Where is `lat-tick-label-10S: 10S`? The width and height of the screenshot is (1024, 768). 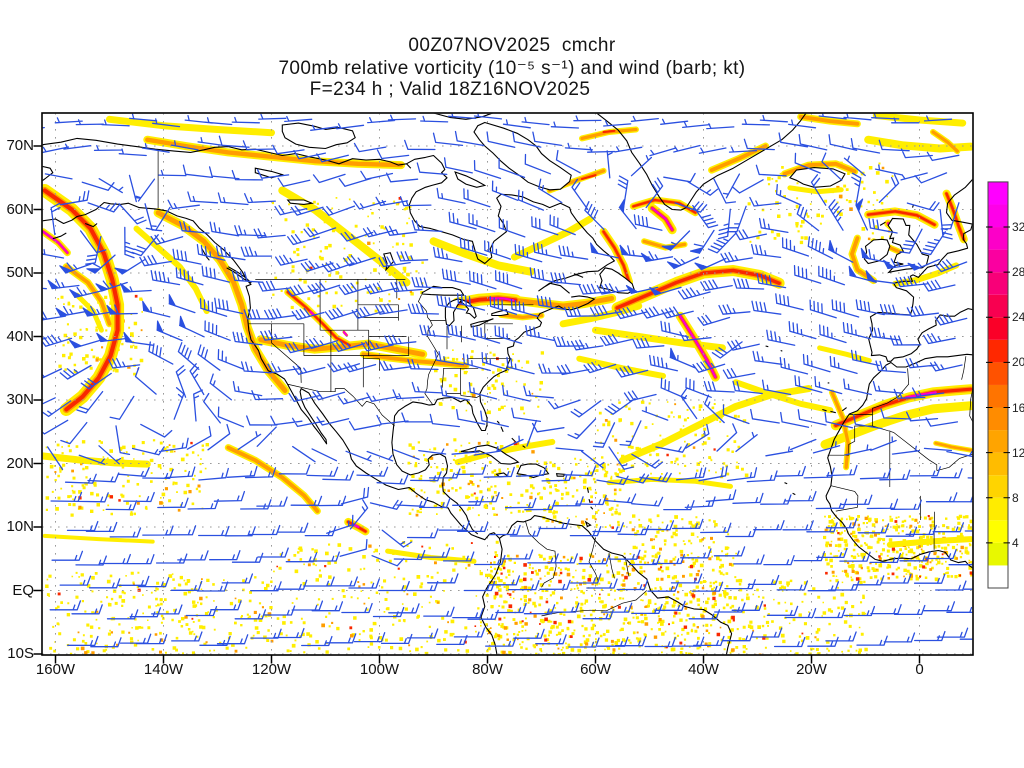 lat-tick-label-10S: 10S is located at coordinates (20, 653).